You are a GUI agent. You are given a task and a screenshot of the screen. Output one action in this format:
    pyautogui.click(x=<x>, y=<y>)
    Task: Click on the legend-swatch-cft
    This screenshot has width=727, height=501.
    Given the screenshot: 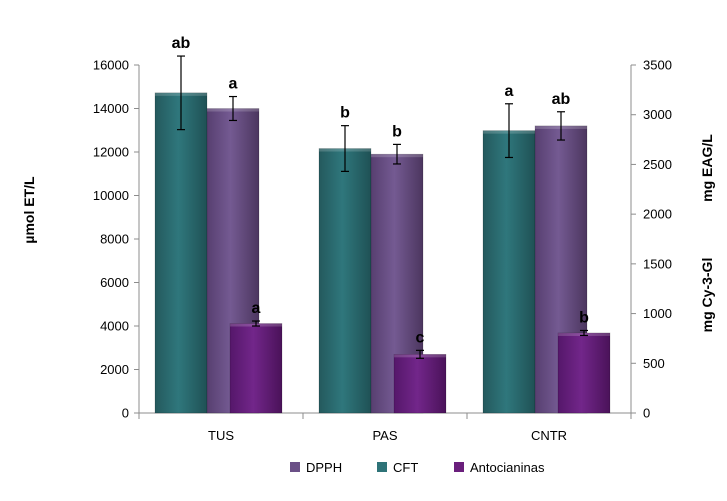 What is the action you would take?
    pyautogui.click(x=382, y=467)
    